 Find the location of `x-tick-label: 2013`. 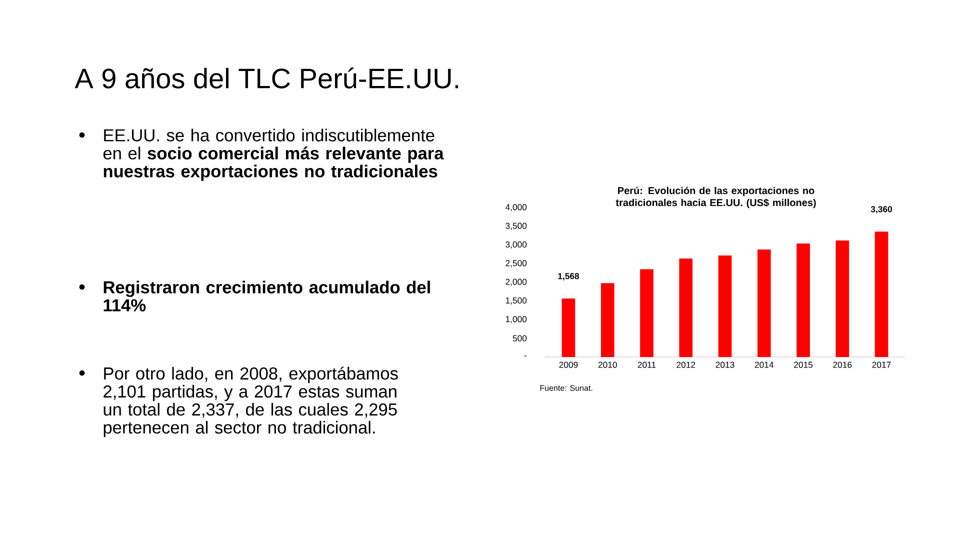

x-tick-label: 2013 is located at coordinates (725, 365).